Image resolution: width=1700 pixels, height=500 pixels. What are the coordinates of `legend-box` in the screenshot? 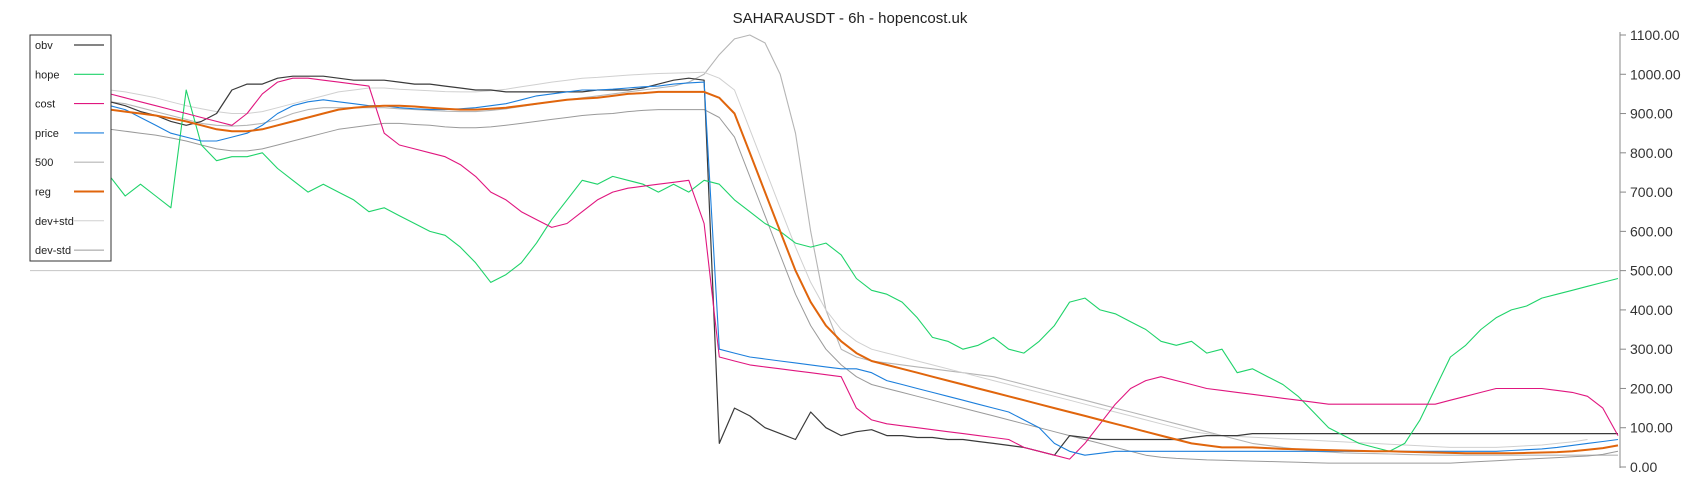 It's located at (70, 148).